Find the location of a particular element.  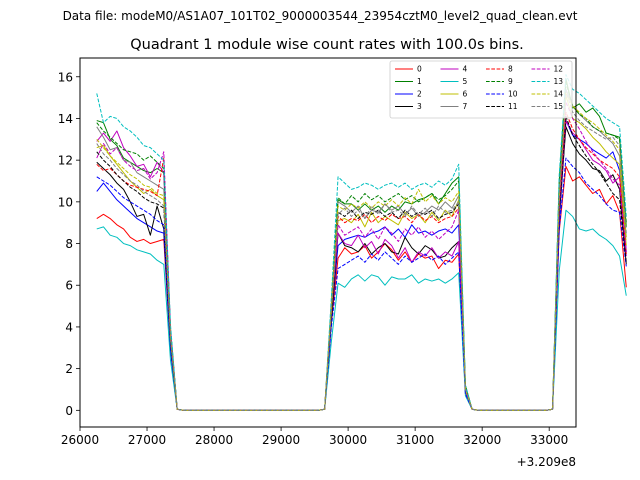

legend-label-1: 1 is located at coordinates (419, 81).